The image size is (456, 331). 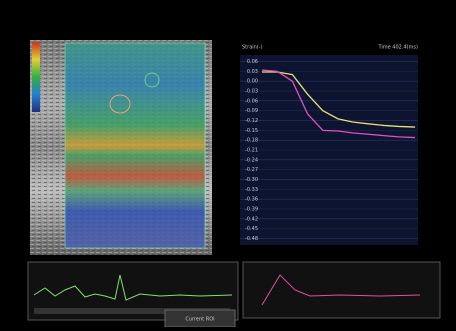 I want to click on y-tick-label: -0.42, so click(x=251, y=219).